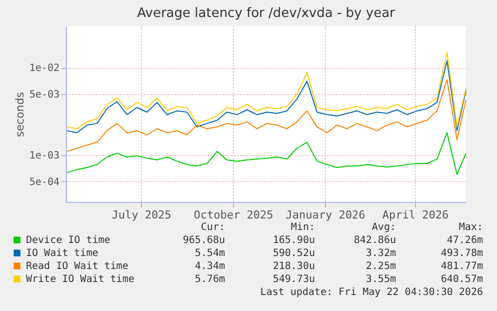 Image resolution: width=497 pixels, height=311 pixels. What do you see at coordinates (293, 240) in the screenshot?
I see `text: 165.90u` at bounding box center [293, 240].